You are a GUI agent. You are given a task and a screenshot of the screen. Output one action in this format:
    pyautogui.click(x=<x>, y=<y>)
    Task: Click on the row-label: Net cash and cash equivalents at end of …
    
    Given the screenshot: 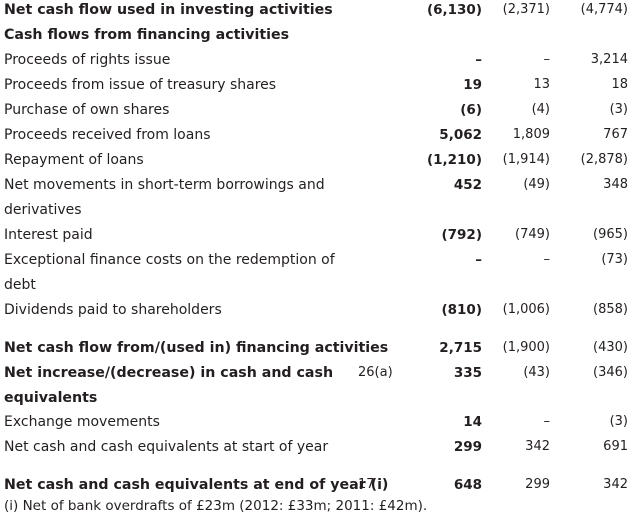 What is the action you would take?
    pyautogui.click(x=196, y=485)
    